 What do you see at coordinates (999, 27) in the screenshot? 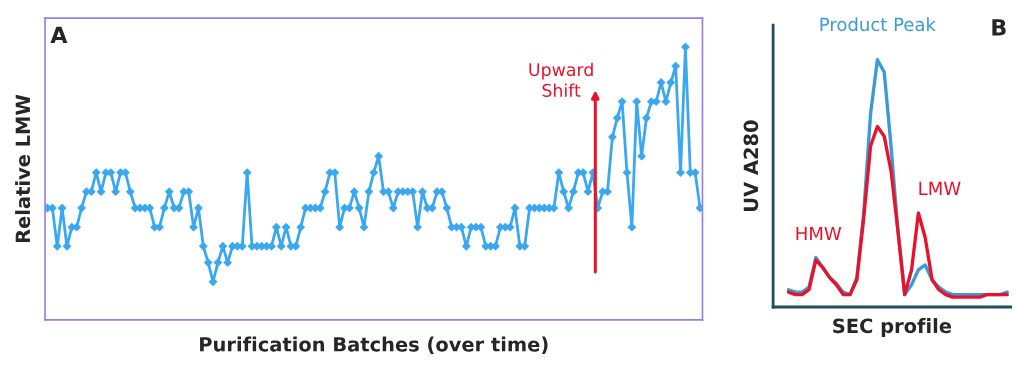
I see `chart-title: B` at bounding box center [999, 27].